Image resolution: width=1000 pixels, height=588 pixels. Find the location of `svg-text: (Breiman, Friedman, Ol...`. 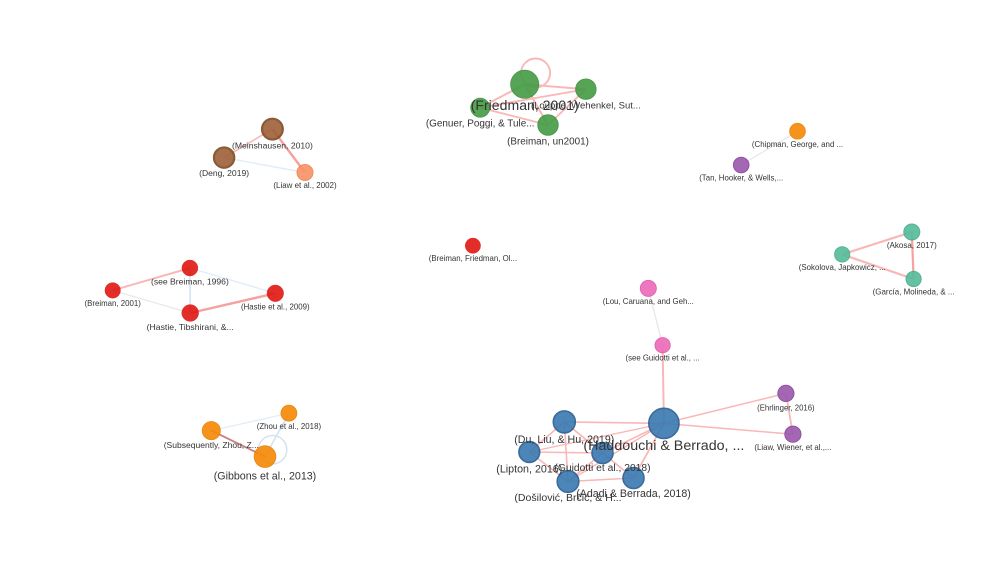

svg-text: (Breiman, Friedman, Ol... is located at coordinates (473, 258).